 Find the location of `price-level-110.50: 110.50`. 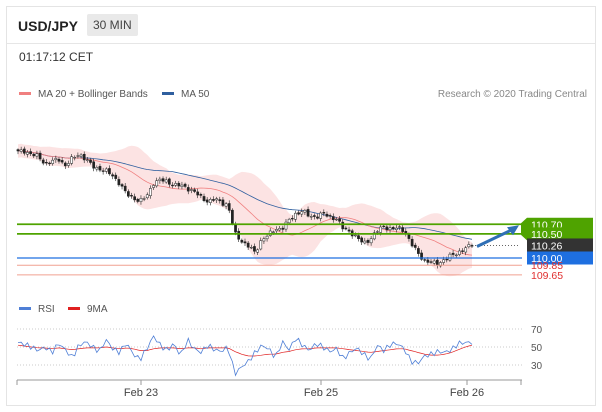

price-level-110.50: 110.50 is located at coordinates (305, 234).